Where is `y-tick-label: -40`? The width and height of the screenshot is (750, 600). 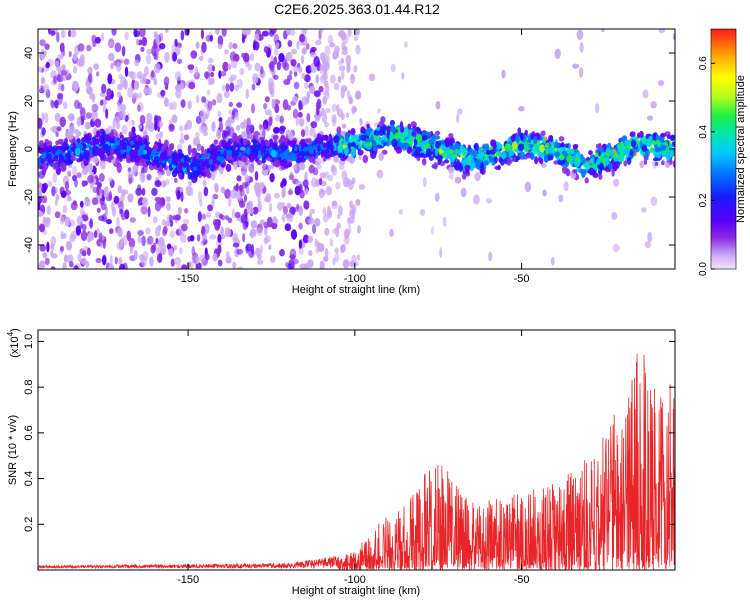 y-tick-label: -40 is located at coordinates (29, 245).